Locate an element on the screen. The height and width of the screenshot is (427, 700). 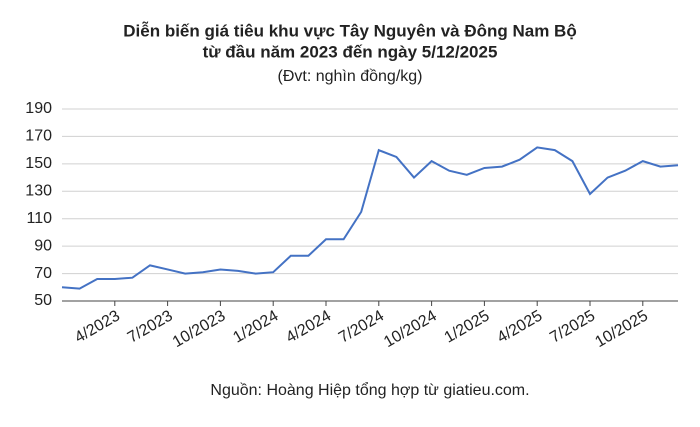
y-tick-label: 50 is located at coordinates (43, 300).